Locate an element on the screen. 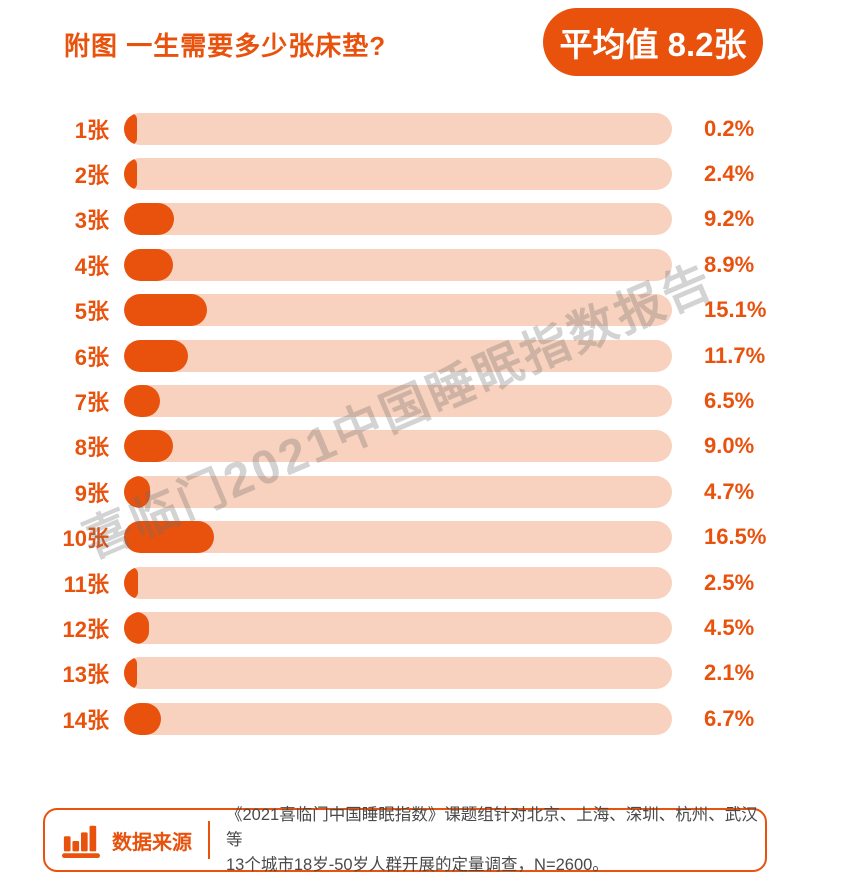  row-value: 11.7% is located at coordinates (735, 355).